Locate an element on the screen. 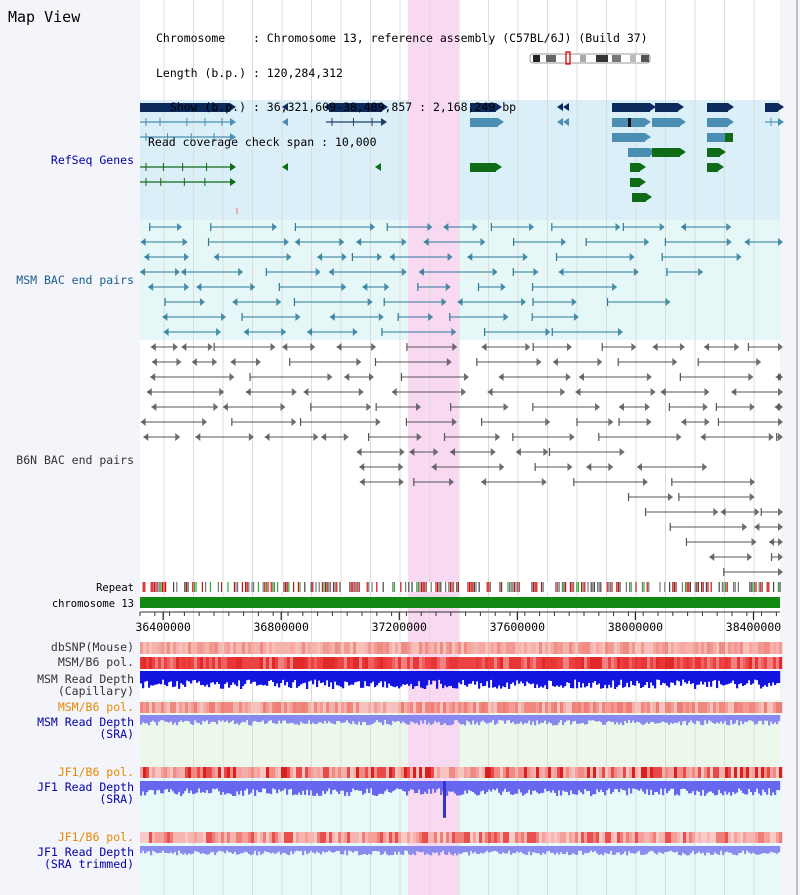 The width and height of the screenshot is (800, 895). chromosome-bar is located at coordinates (460, 602).